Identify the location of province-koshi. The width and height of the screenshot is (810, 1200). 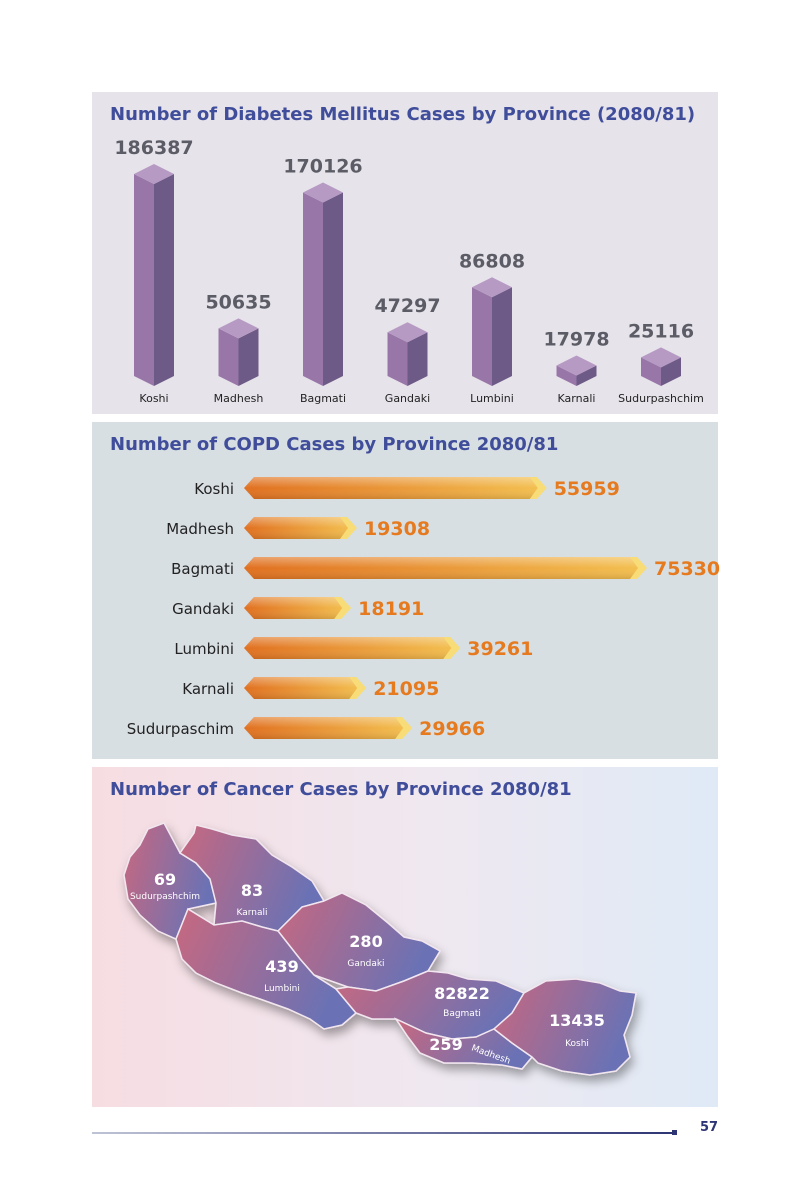
(564, 1027).